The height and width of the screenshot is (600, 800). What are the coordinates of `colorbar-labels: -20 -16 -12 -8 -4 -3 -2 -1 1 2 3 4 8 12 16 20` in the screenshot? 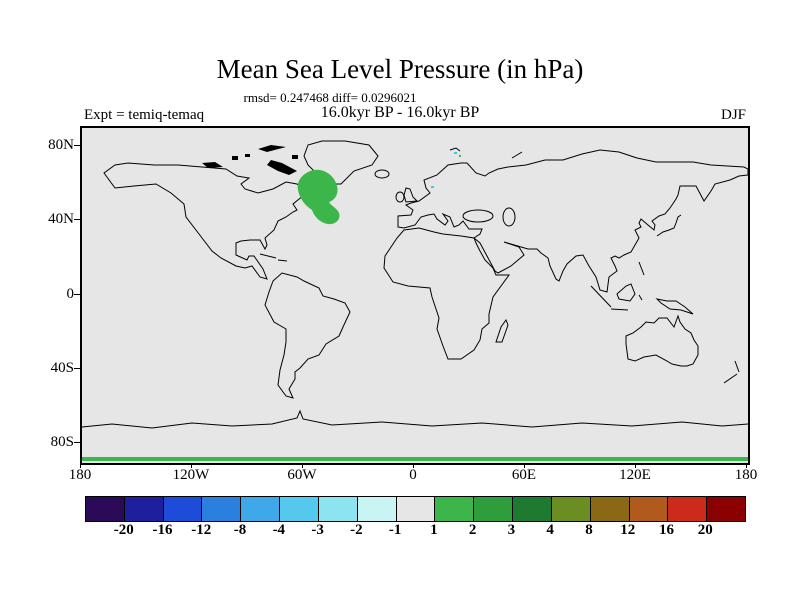 It's located at (414, 532).